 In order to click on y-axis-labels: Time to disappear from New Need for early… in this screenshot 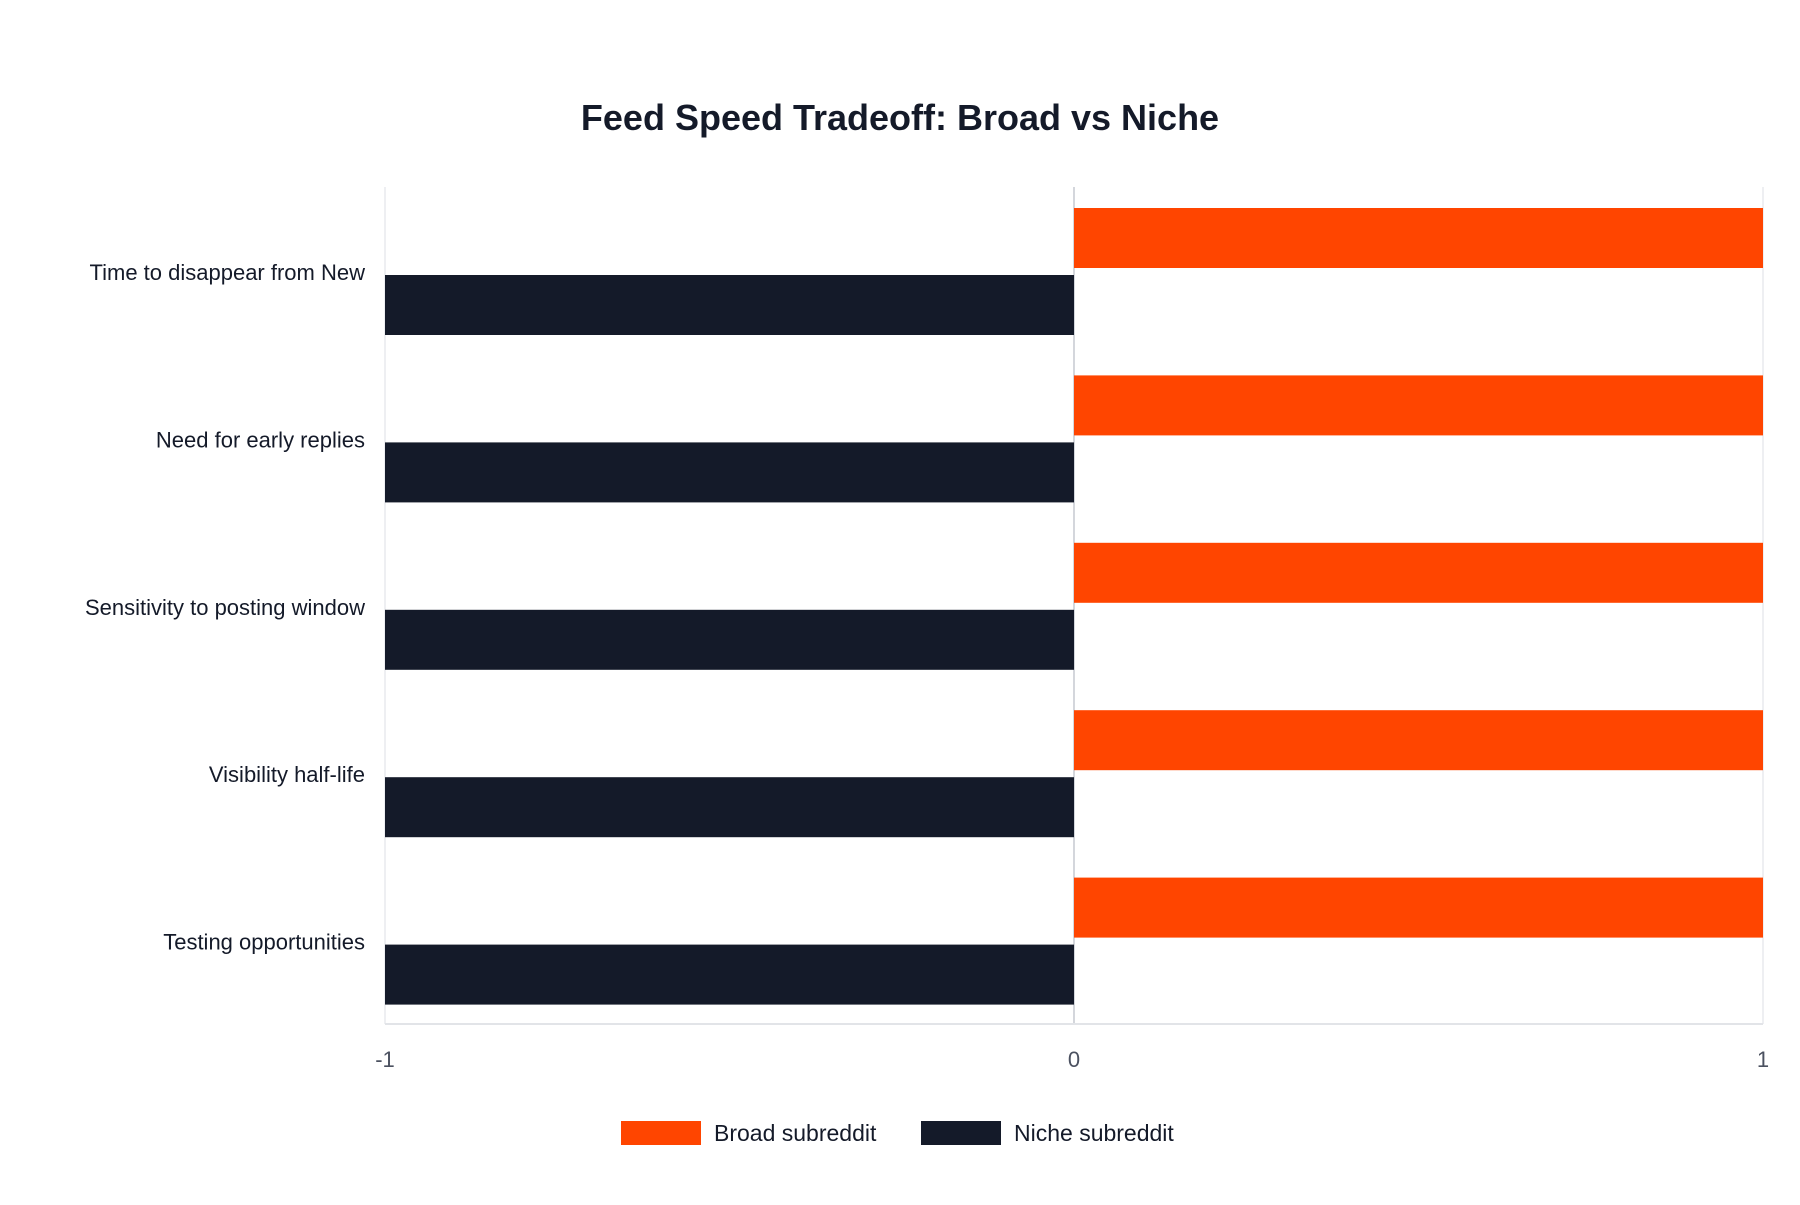, I will do `click(225, 607)`.